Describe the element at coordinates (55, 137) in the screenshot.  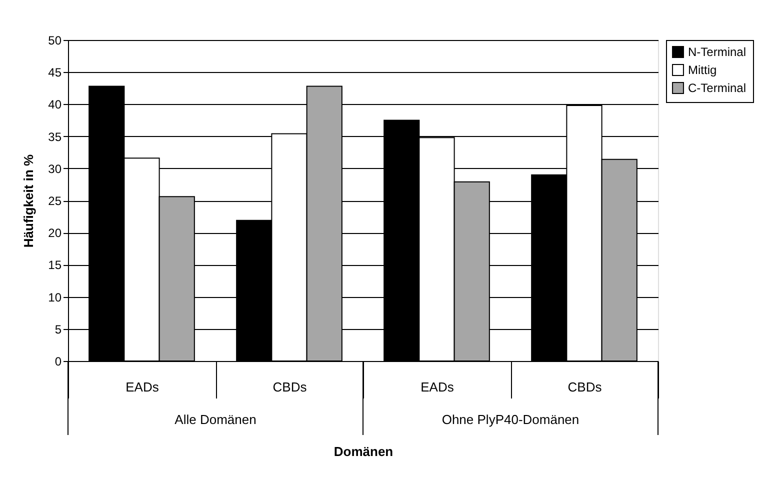
I see `y-tick-label: 35` at that location.